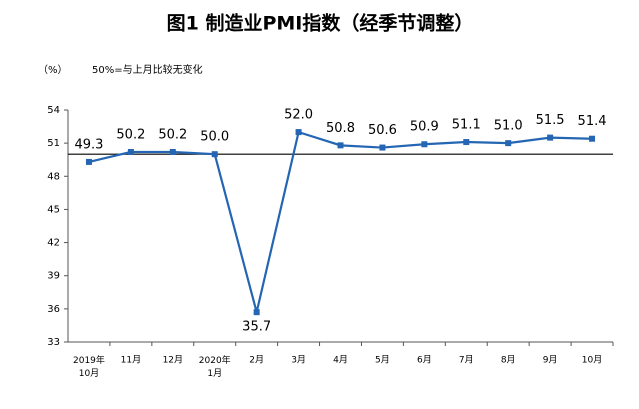  Describe the element at coordinates (53, 143) in the screenshot. I see `y-tick-label: 51` at that location.